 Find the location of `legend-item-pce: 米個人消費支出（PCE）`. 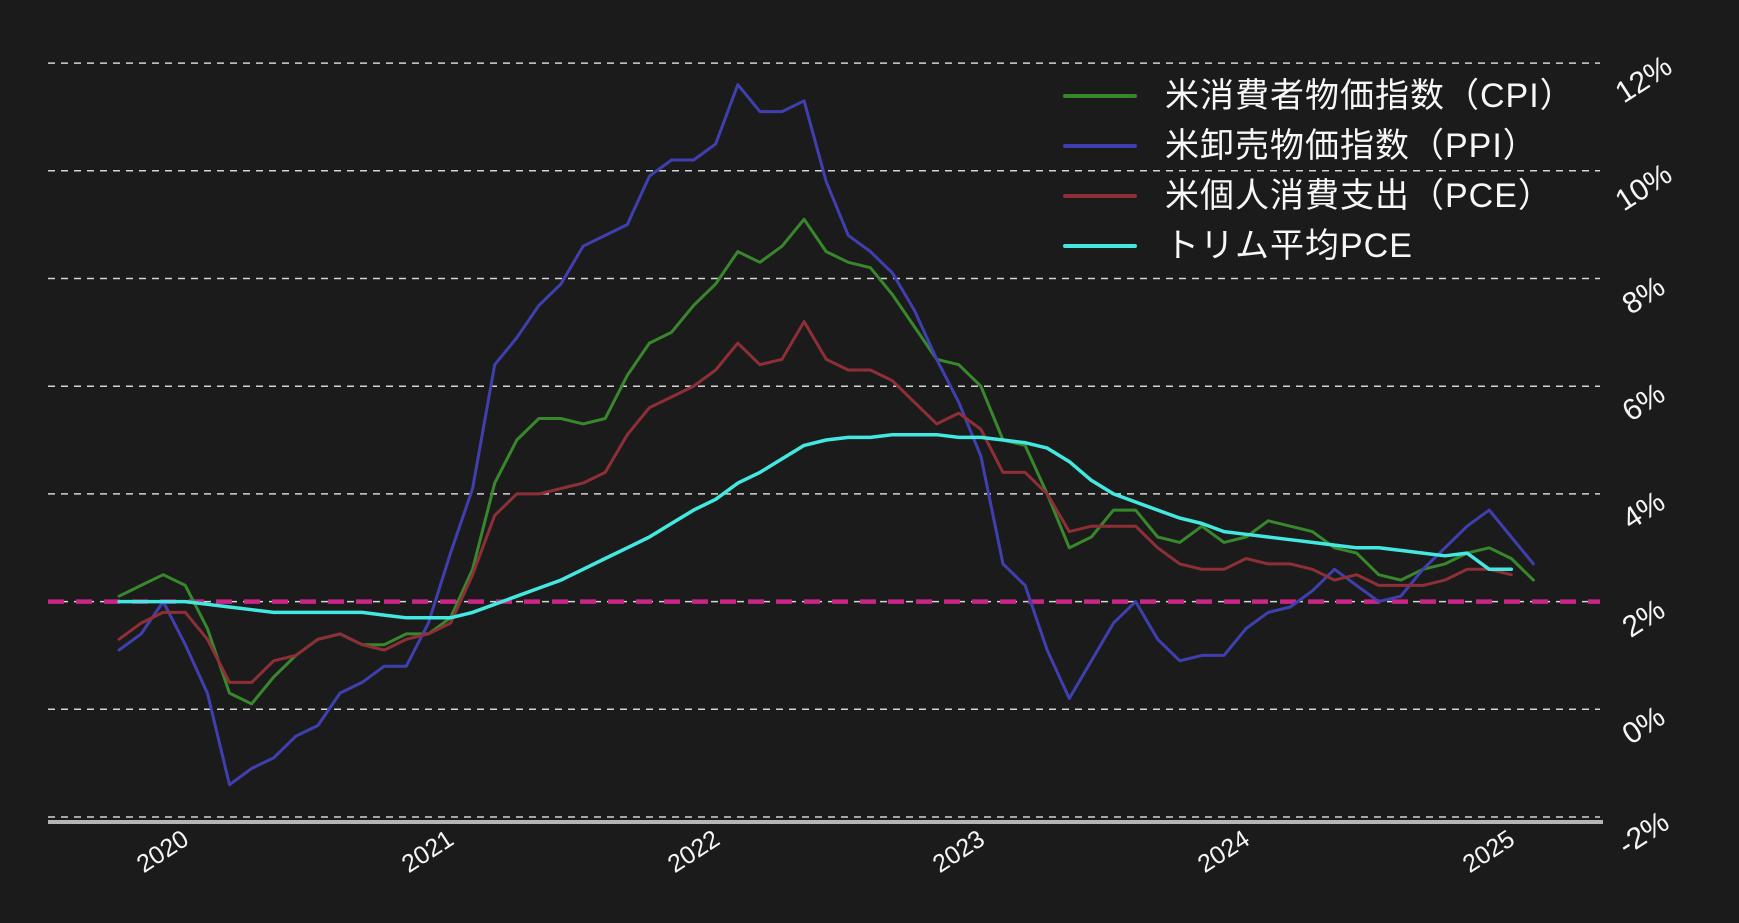

legend-item-pce: 米個人消費支出（PCE） is located at coordinates (1319, 196).